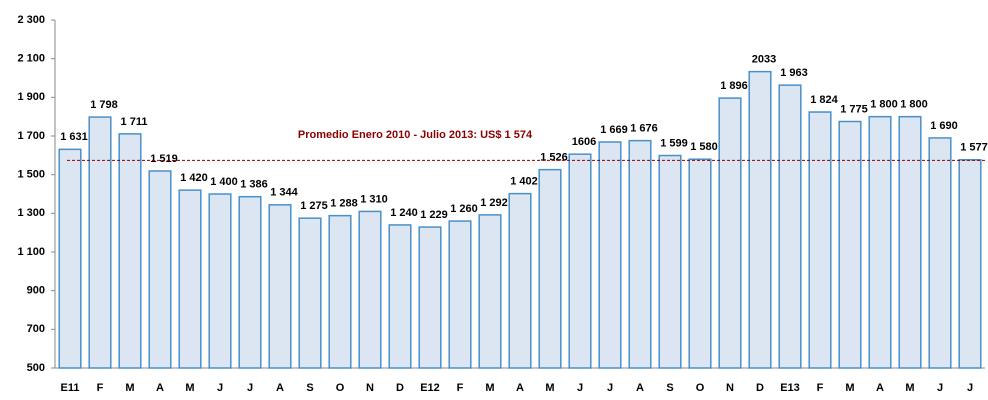 The height and width of the screenshot is (400, 988). I want to click on value-label: 1 711, so click(134, 122).